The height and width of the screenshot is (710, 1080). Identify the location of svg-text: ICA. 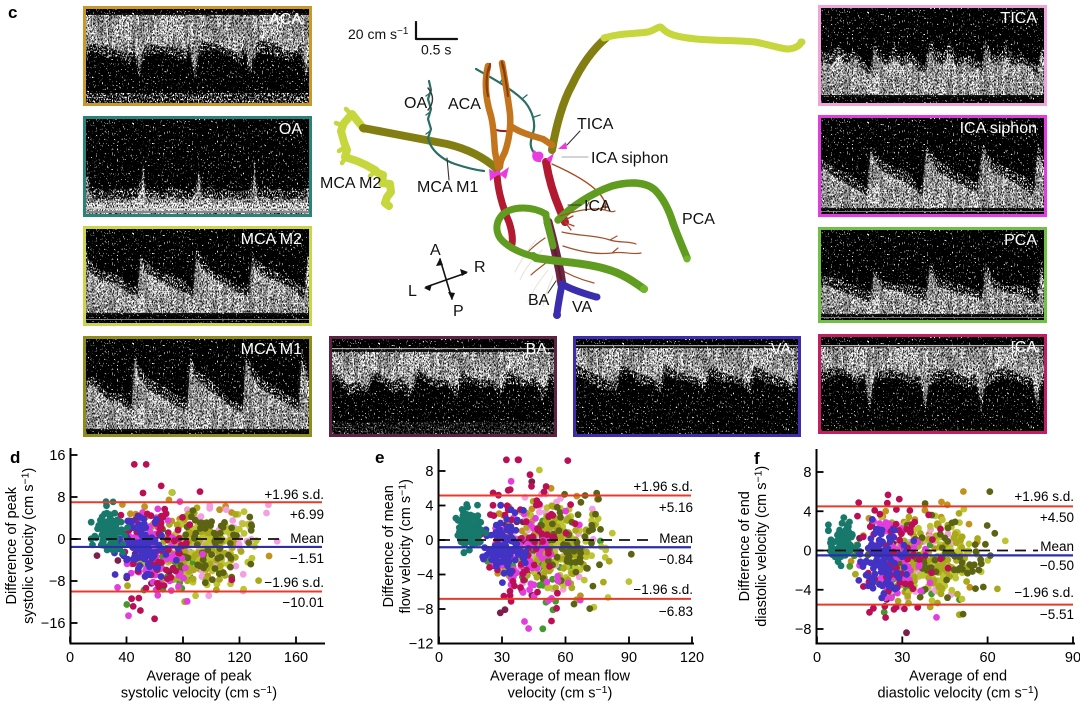
(597, 206).